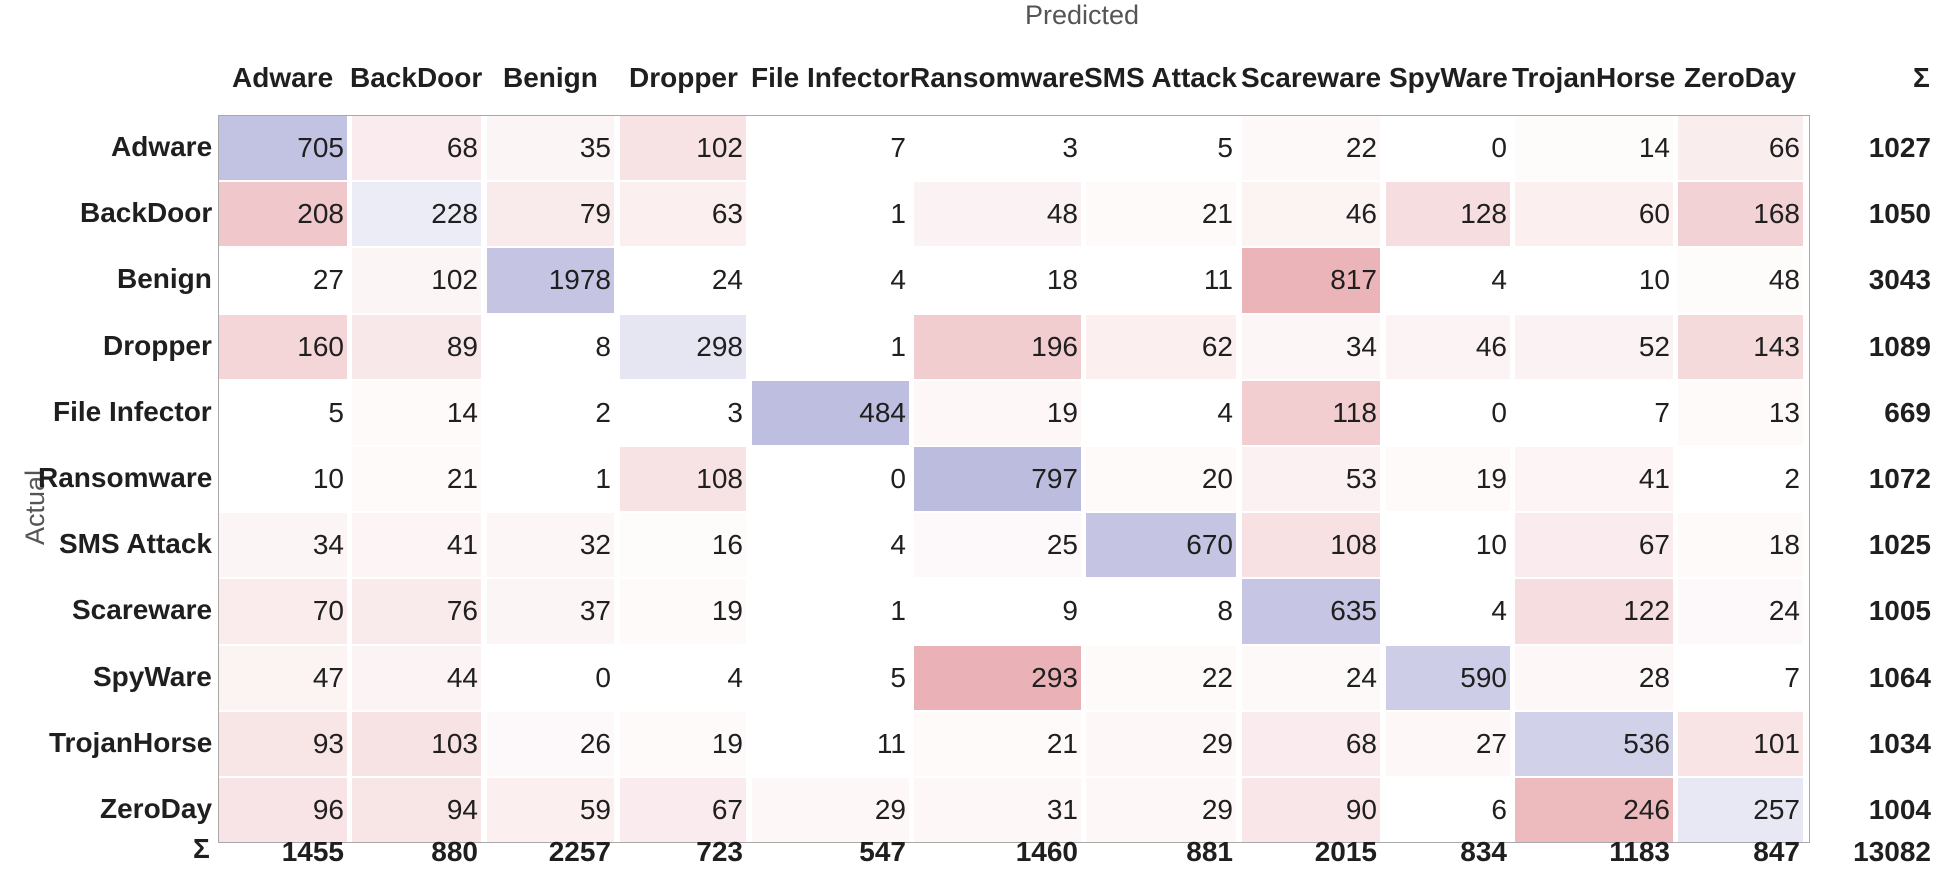 This screenshot has height=893, width=1938. Describe the element at coordinates (997, 810) in the screenshot. I see `matrix-cell: 31` at that location.